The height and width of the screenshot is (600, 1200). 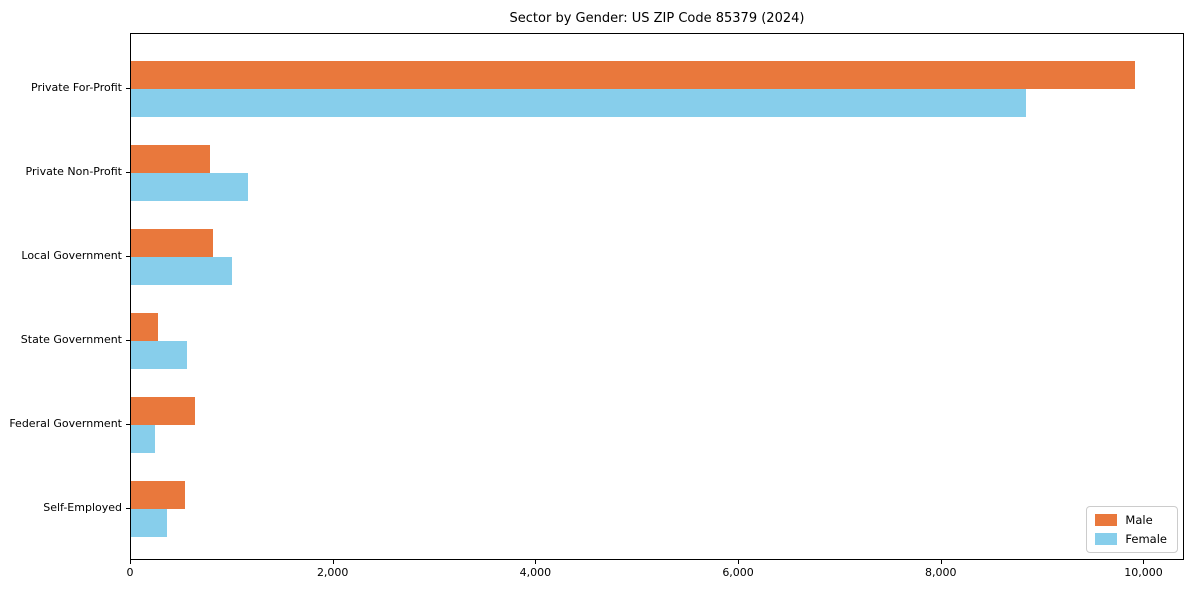 What do you see at coordinates (82, 507) in the screenshot?
I see `y-tick-label: Self-Employed` at bounding box center [82, 507].